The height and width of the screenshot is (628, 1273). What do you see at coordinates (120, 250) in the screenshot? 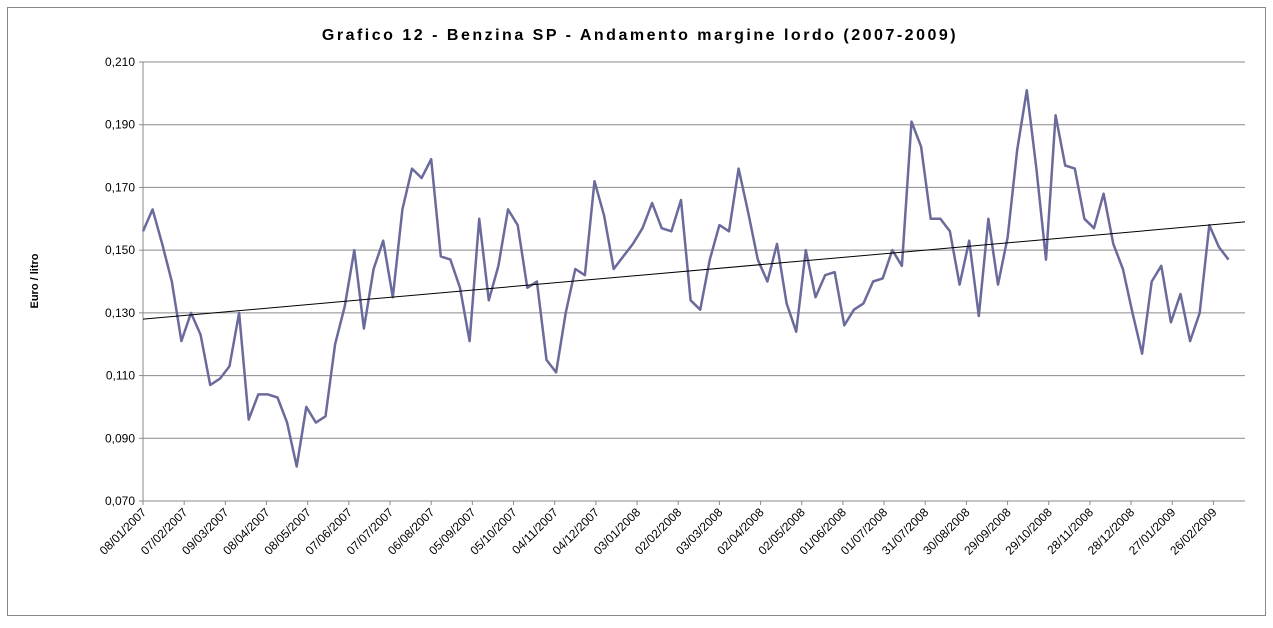
I see `y-tick-label: 0,150` at bounding box center [120, 250].